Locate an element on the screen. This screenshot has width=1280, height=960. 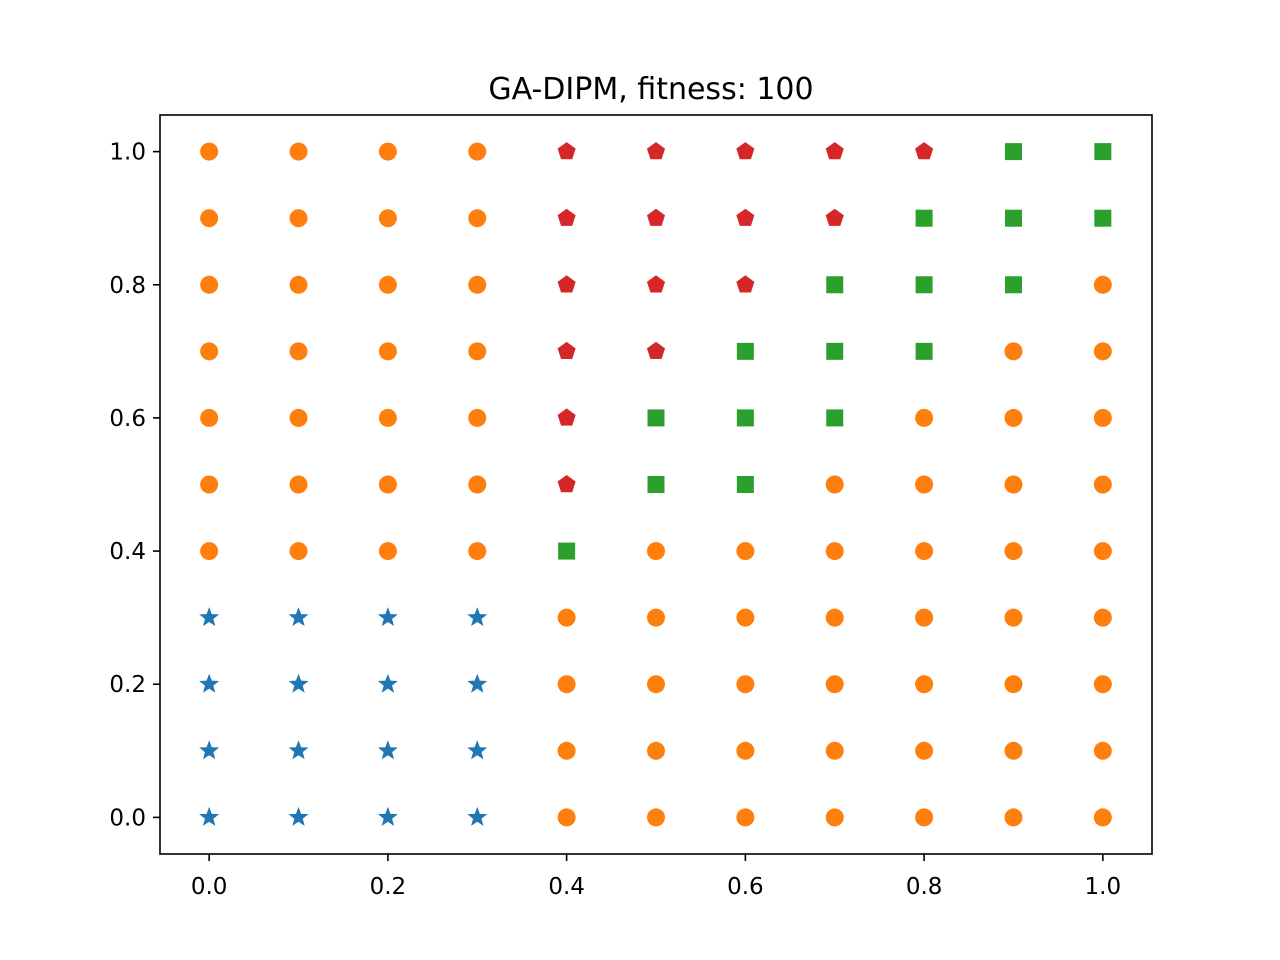
x-tick-label: 0.0 is located at coordinates (209, 887).